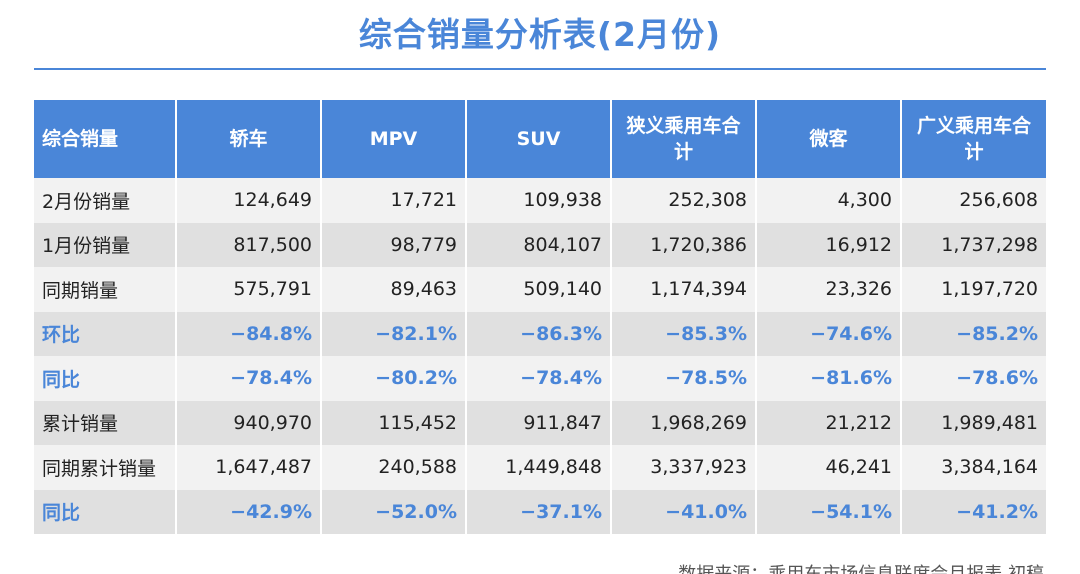 This screenshot has width=1080, height=574. I want to click on table-cell: 252,308, so click(684, 200).